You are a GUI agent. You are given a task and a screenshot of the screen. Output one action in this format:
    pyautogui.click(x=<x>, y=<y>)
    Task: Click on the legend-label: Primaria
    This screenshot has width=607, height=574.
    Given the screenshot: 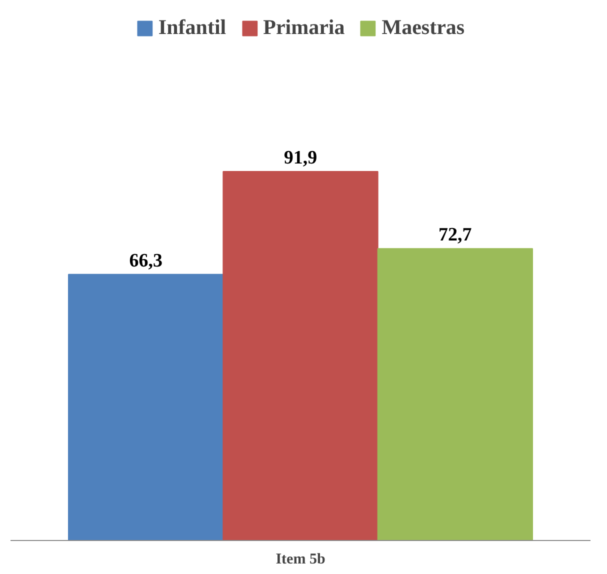 What is the action you would take?
    pyautogui.click(x=304, y=27)
    